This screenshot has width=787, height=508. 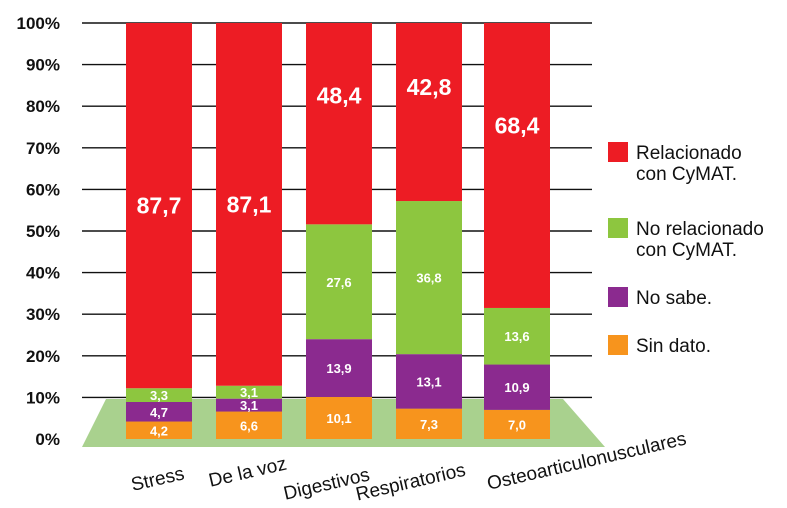 I want to click on y-tick-label: 70%, so click(x=43, y=148).